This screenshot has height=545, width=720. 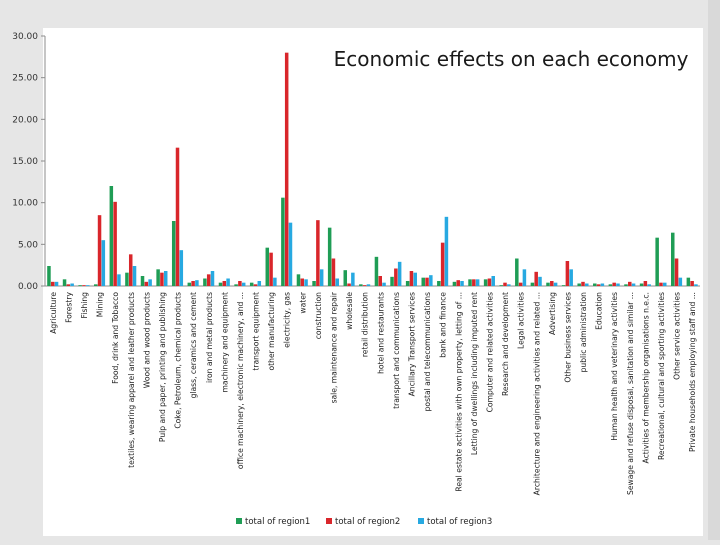 I want to click on x-tick-label: Education, so click(x=599, y=311).